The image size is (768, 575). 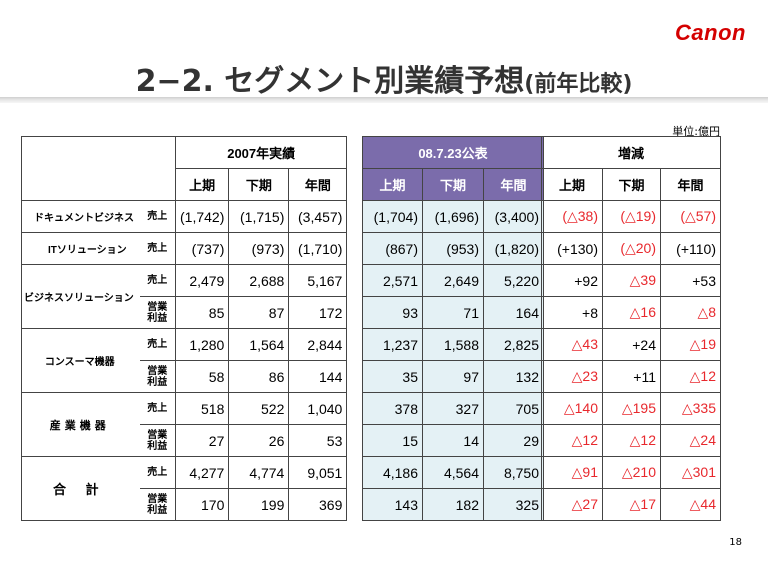 What do you see at coordinates (631, 376) in the screenshot?
I see `change-cell: +11` at bounding box center [631, 376].